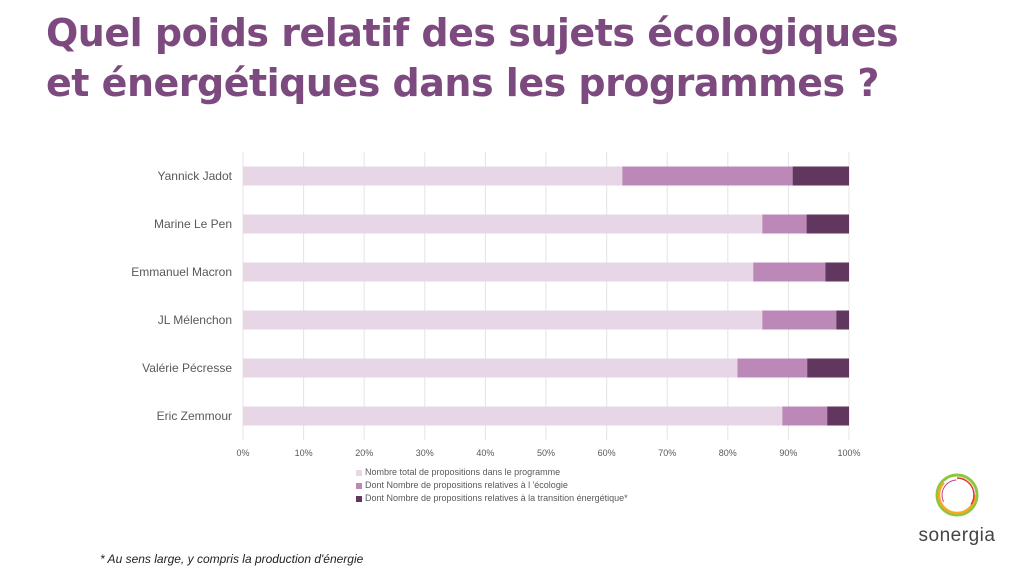  What do you see at coordinates (607, 453) in the screenshot?
I see `x-tick-label: 60%` at bounding box center [607, 453].